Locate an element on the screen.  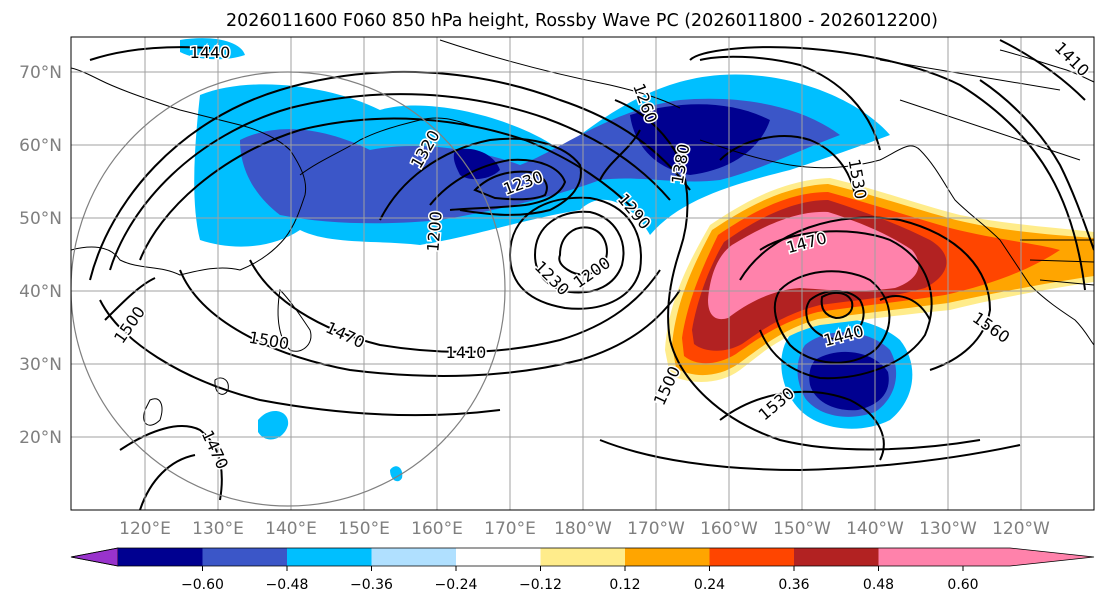
colorbar-extend-low is located at coordinates (94, 557).